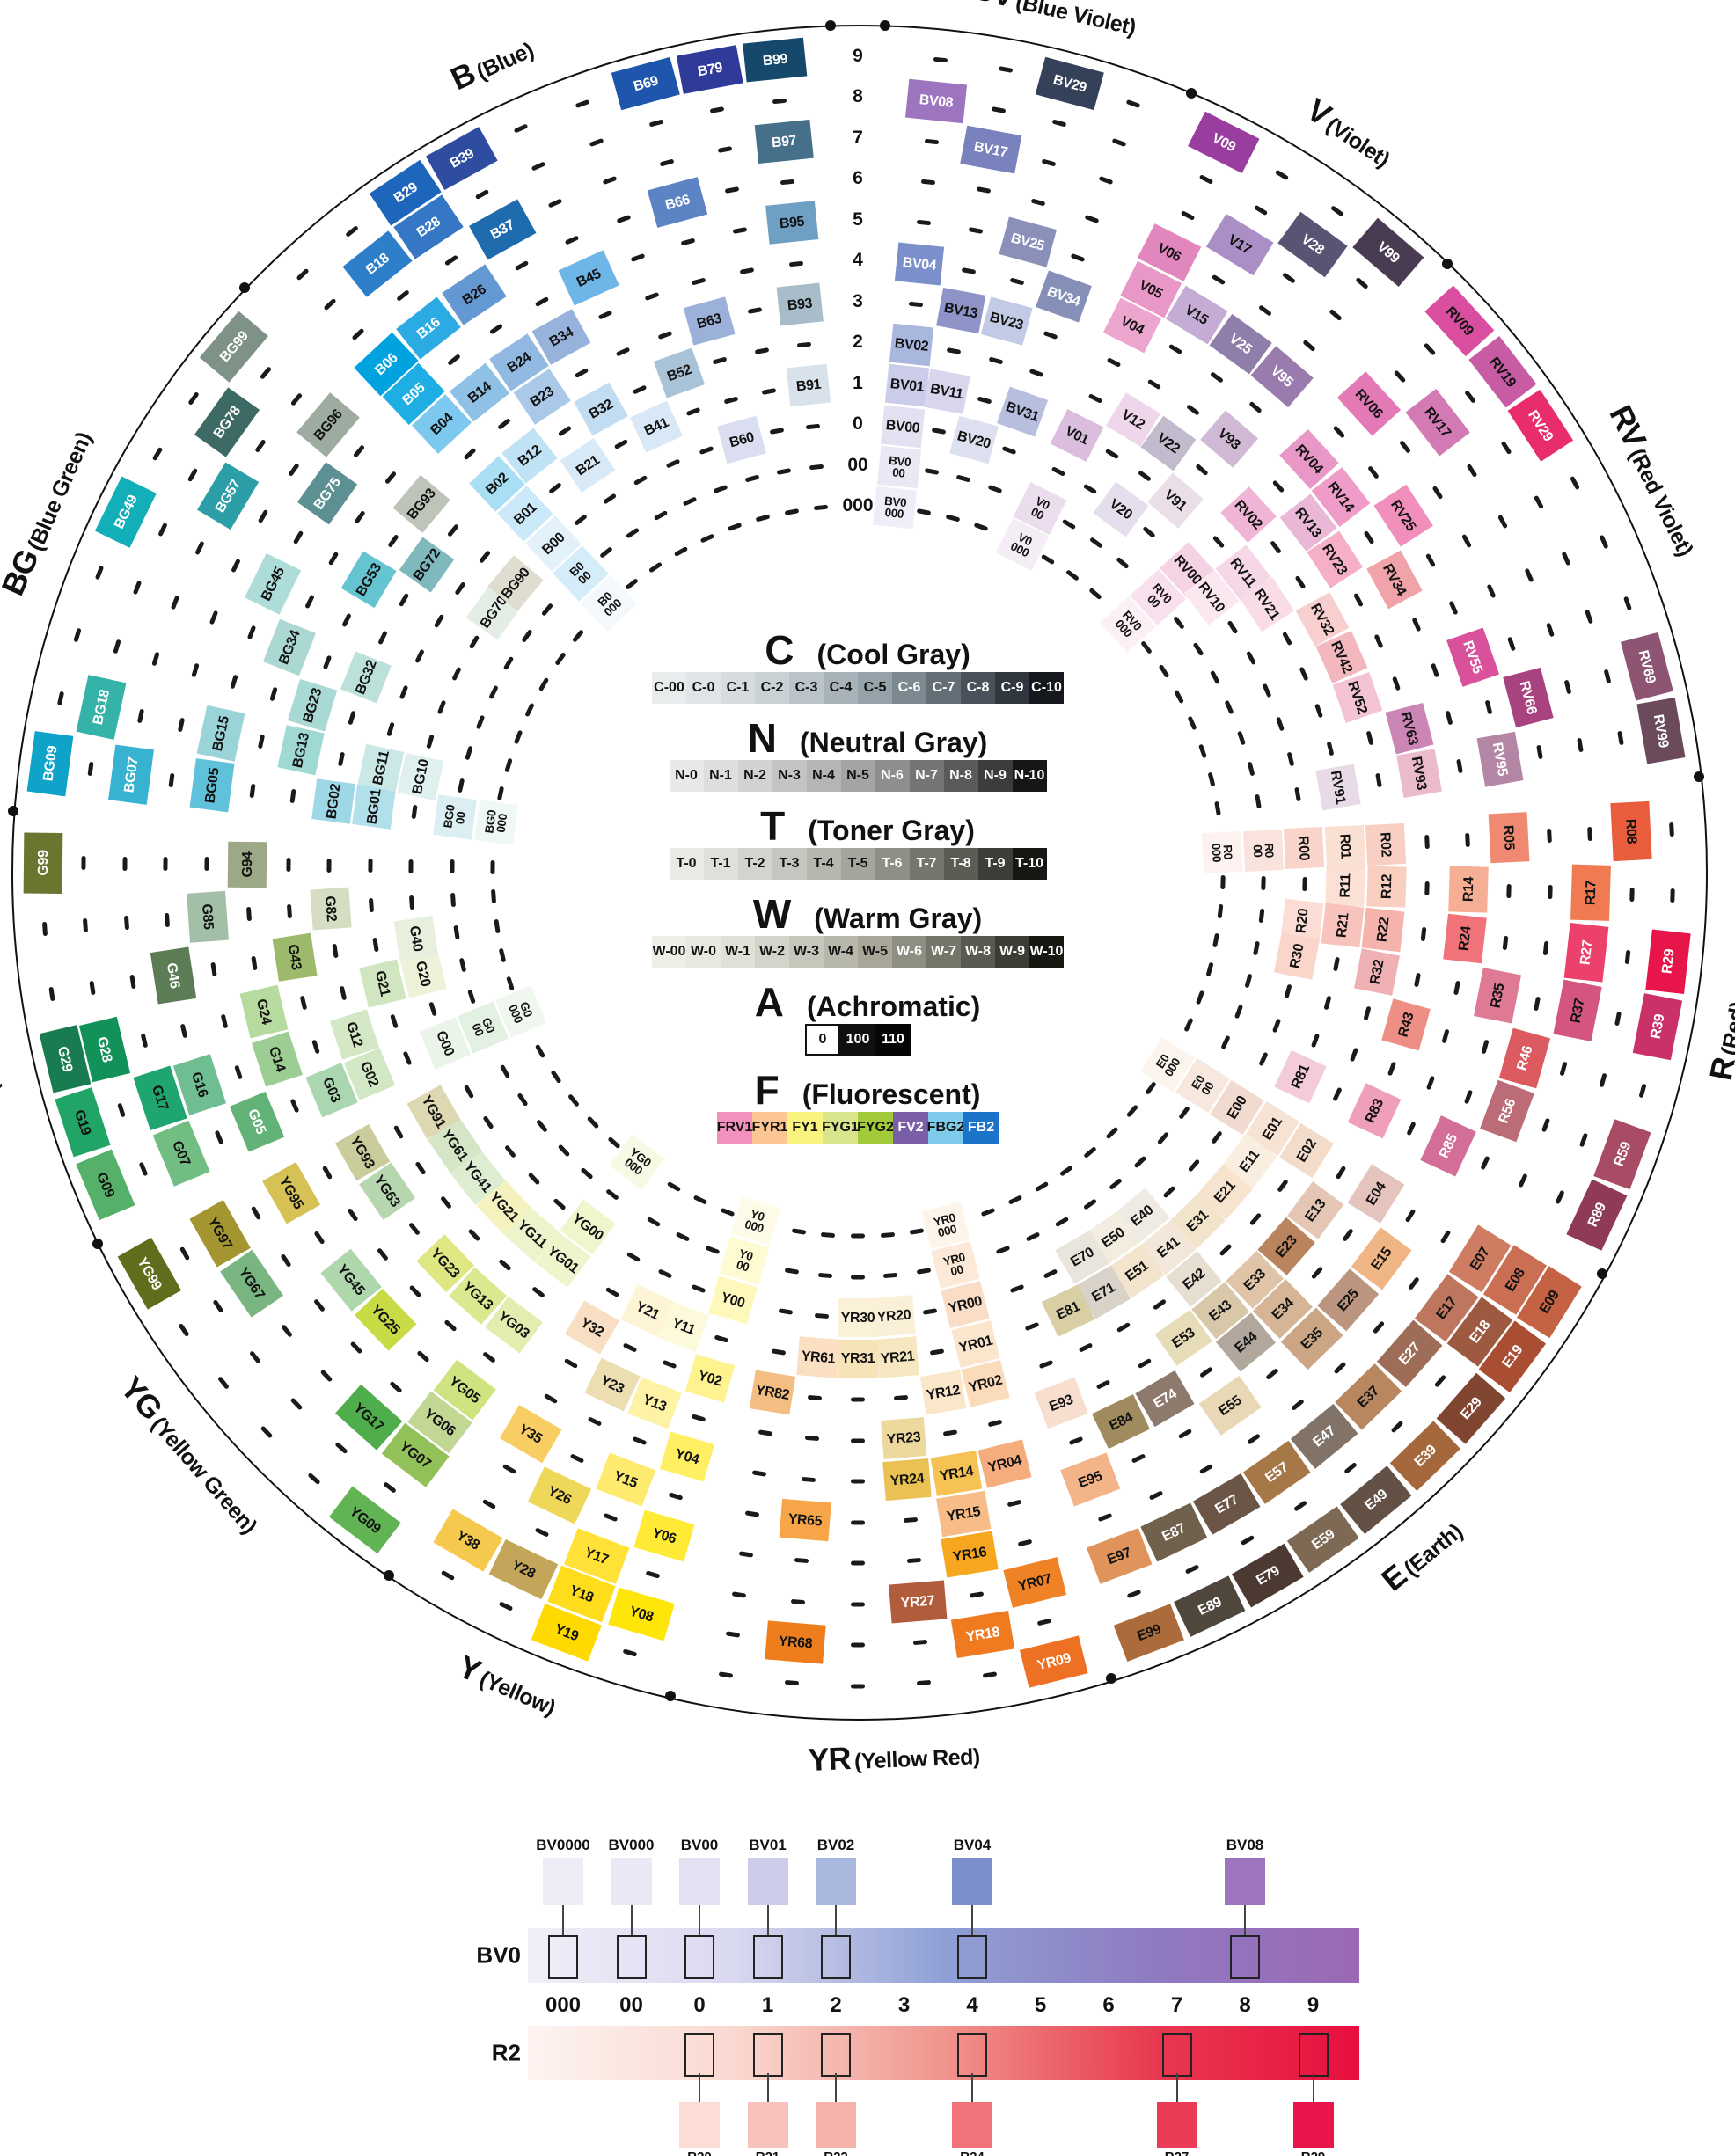  What do you see at coordinates (703, 688) in the screenshot?
I see `legend-swatch-c-0: C-0` at bounding box center [703, 688].